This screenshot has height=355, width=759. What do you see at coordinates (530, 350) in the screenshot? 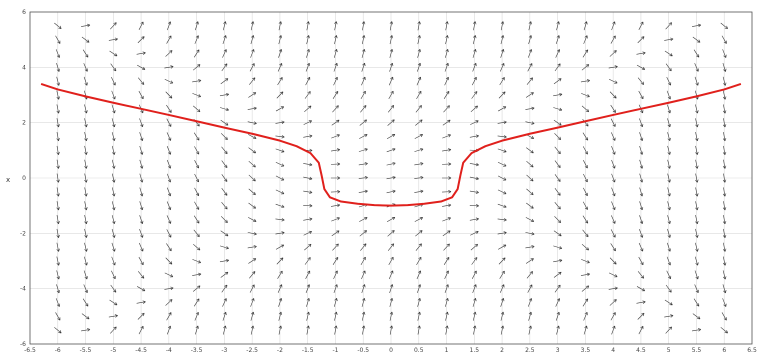
I see `x-tick-label: 2.5` at bounding box center [530, 350].